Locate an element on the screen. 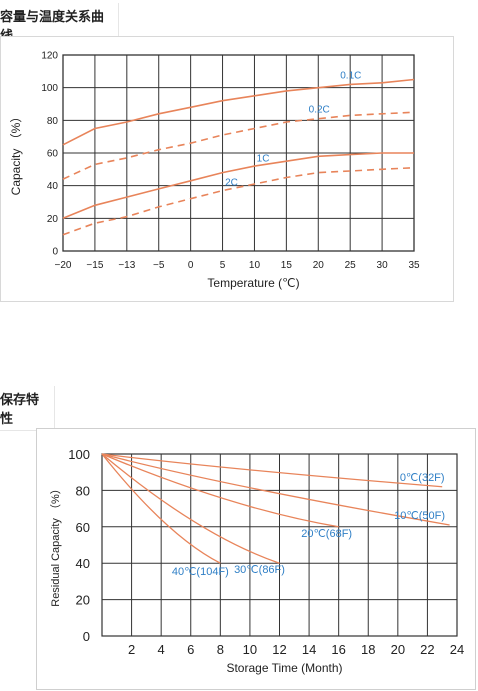 This screenshot has width=478, height=691. x-tick-label: 2 is located at coordinates (131, 649).